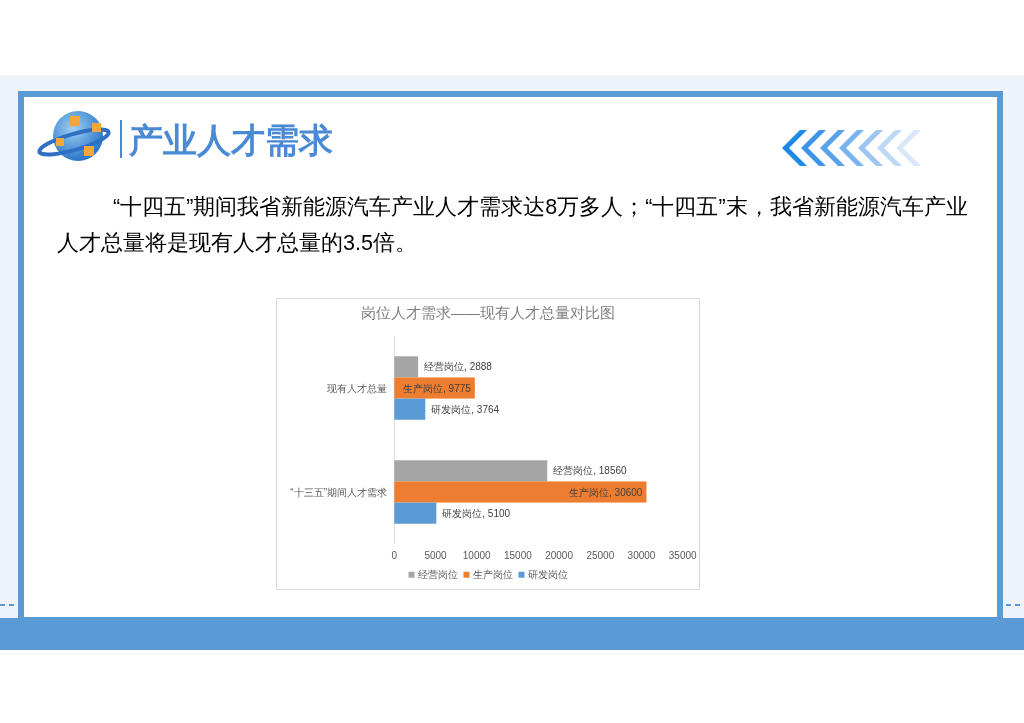 Image resolution: width=1024 pixels, height=723 pixels. I want to click on data-label: 经营岗位, 2888, so click(458, 367).